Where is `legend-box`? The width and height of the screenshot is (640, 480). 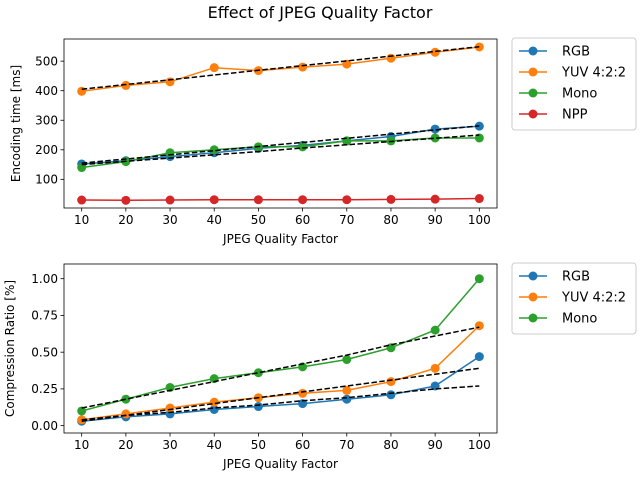 legend-box is located at coordinates (574, 298).